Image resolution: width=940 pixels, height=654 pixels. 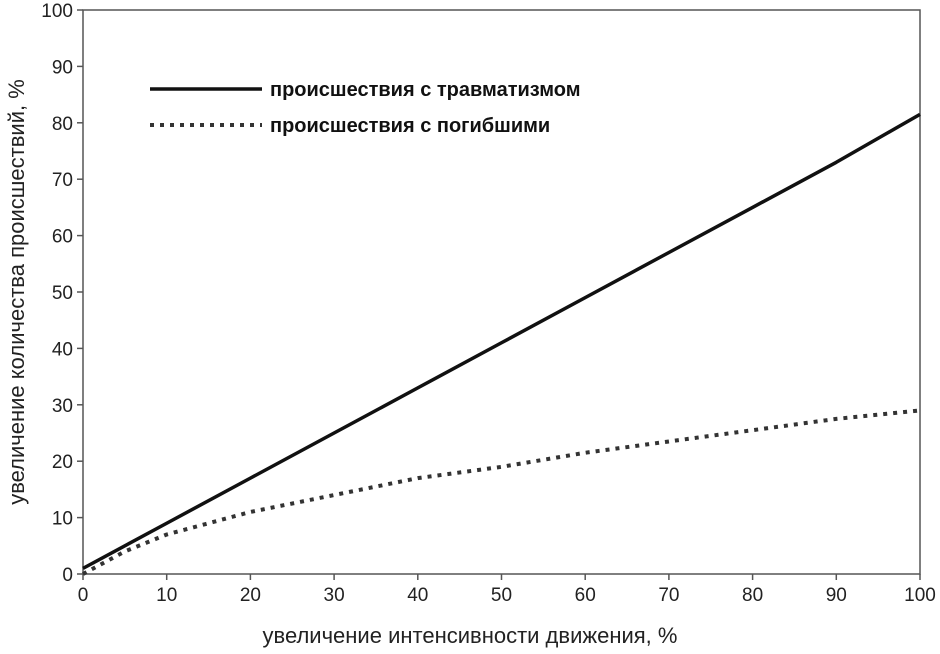 I want to click on y-axis-ticks: 0 10 20 30 40 50 60 70 80 90 100, so click(x=62, y=293).